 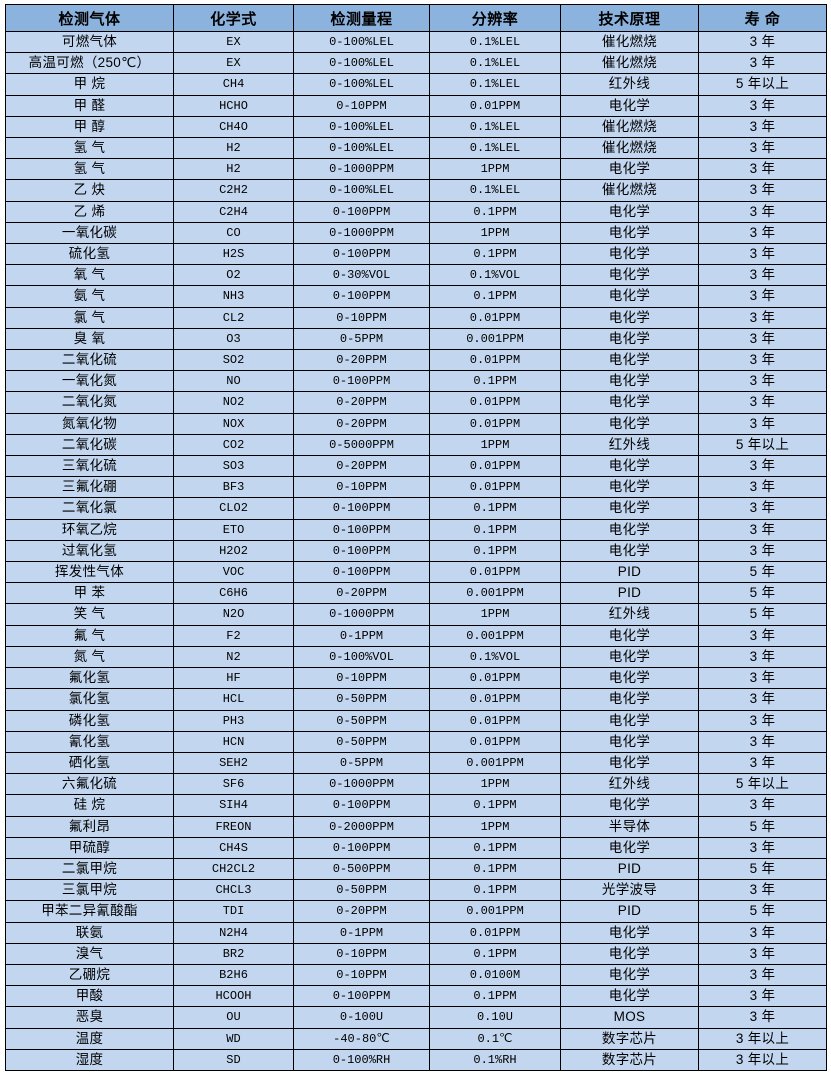 I want to click on cell-formula: VOC, so click(x=233, y=572).